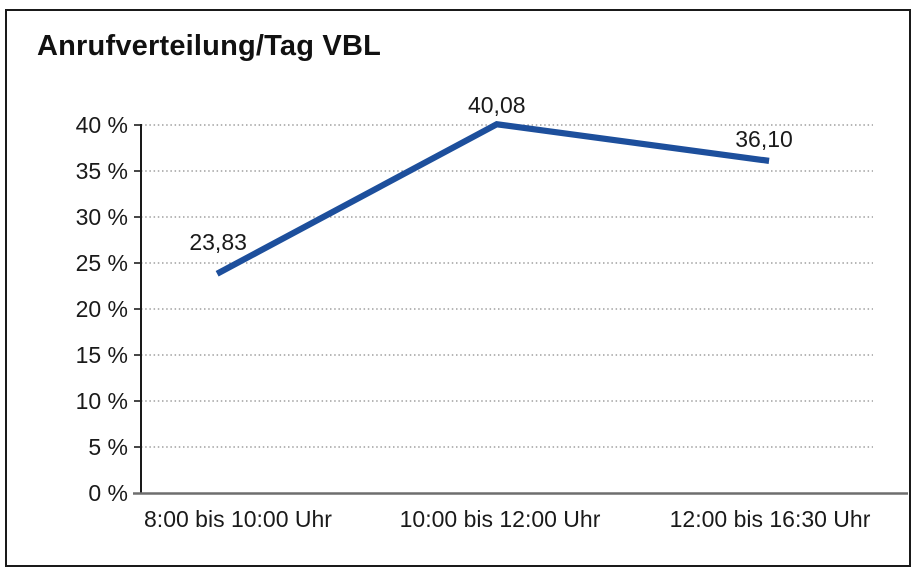 This screenshot has height=576, width=915. I want to click on data-point-label: 40,08, so click(497, 105).